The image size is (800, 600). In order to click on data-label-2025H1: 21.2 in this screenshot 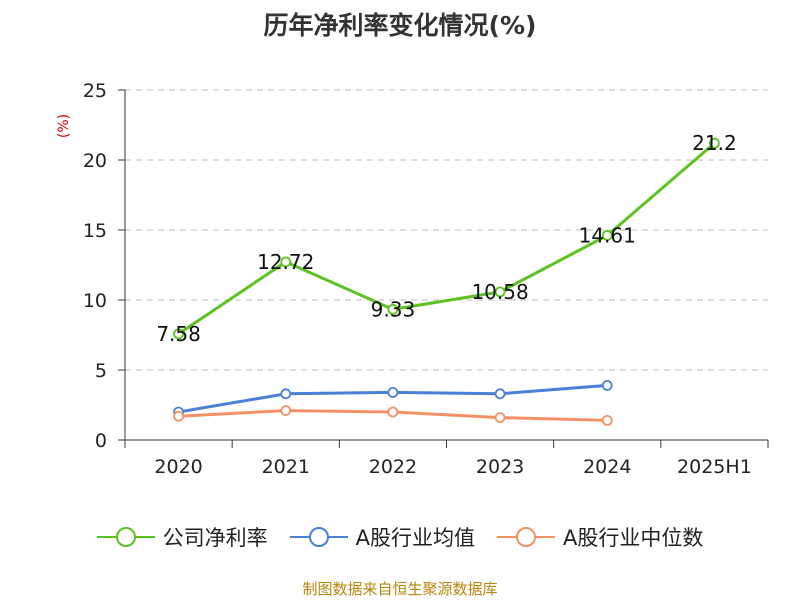, I will do `click(714, 143)`.